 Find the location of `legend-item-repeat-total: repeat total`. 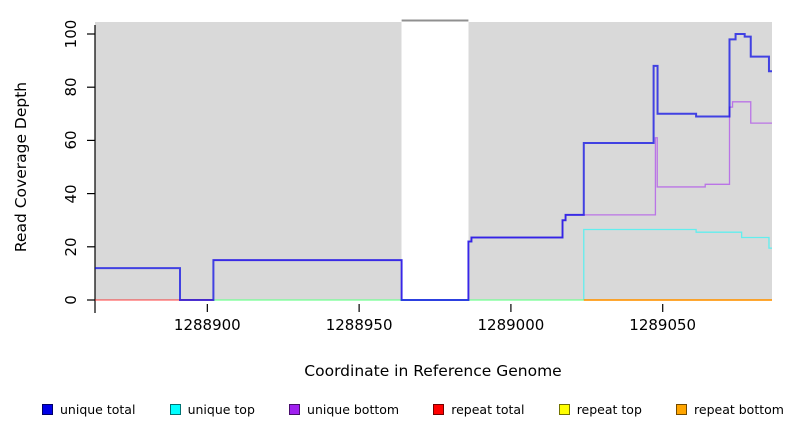

legend-item-repeat-total: repeat total is located at coordinates (479, 409).